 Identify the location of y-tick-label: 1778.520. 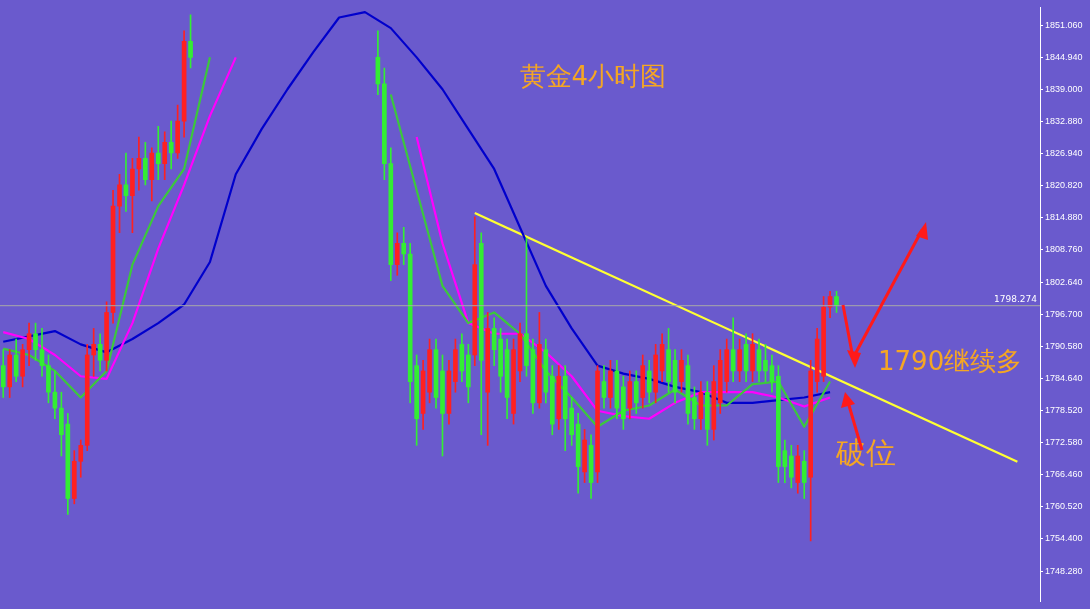
(1064, 410).